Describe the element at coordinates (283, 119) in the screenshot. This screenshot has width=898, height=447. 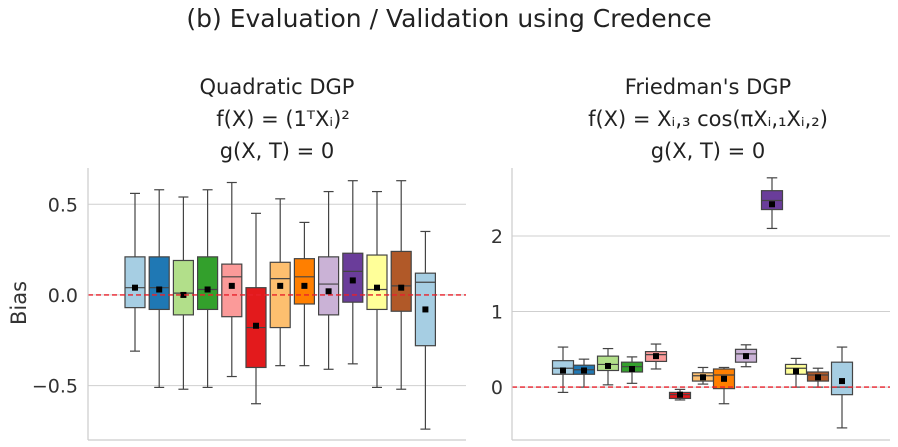
I see `panel-title-line-2: f(X) = (1ᵀXᵢ)²` at that location.